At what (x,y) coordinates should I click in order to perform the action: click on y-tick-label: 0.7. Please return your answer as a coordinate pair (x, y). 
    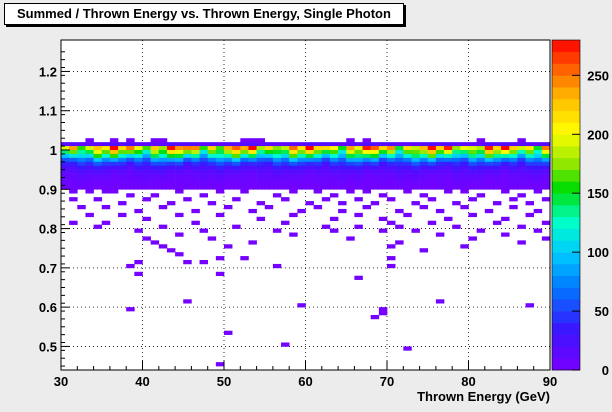
    Looking at the image, I should click on (48, 268).